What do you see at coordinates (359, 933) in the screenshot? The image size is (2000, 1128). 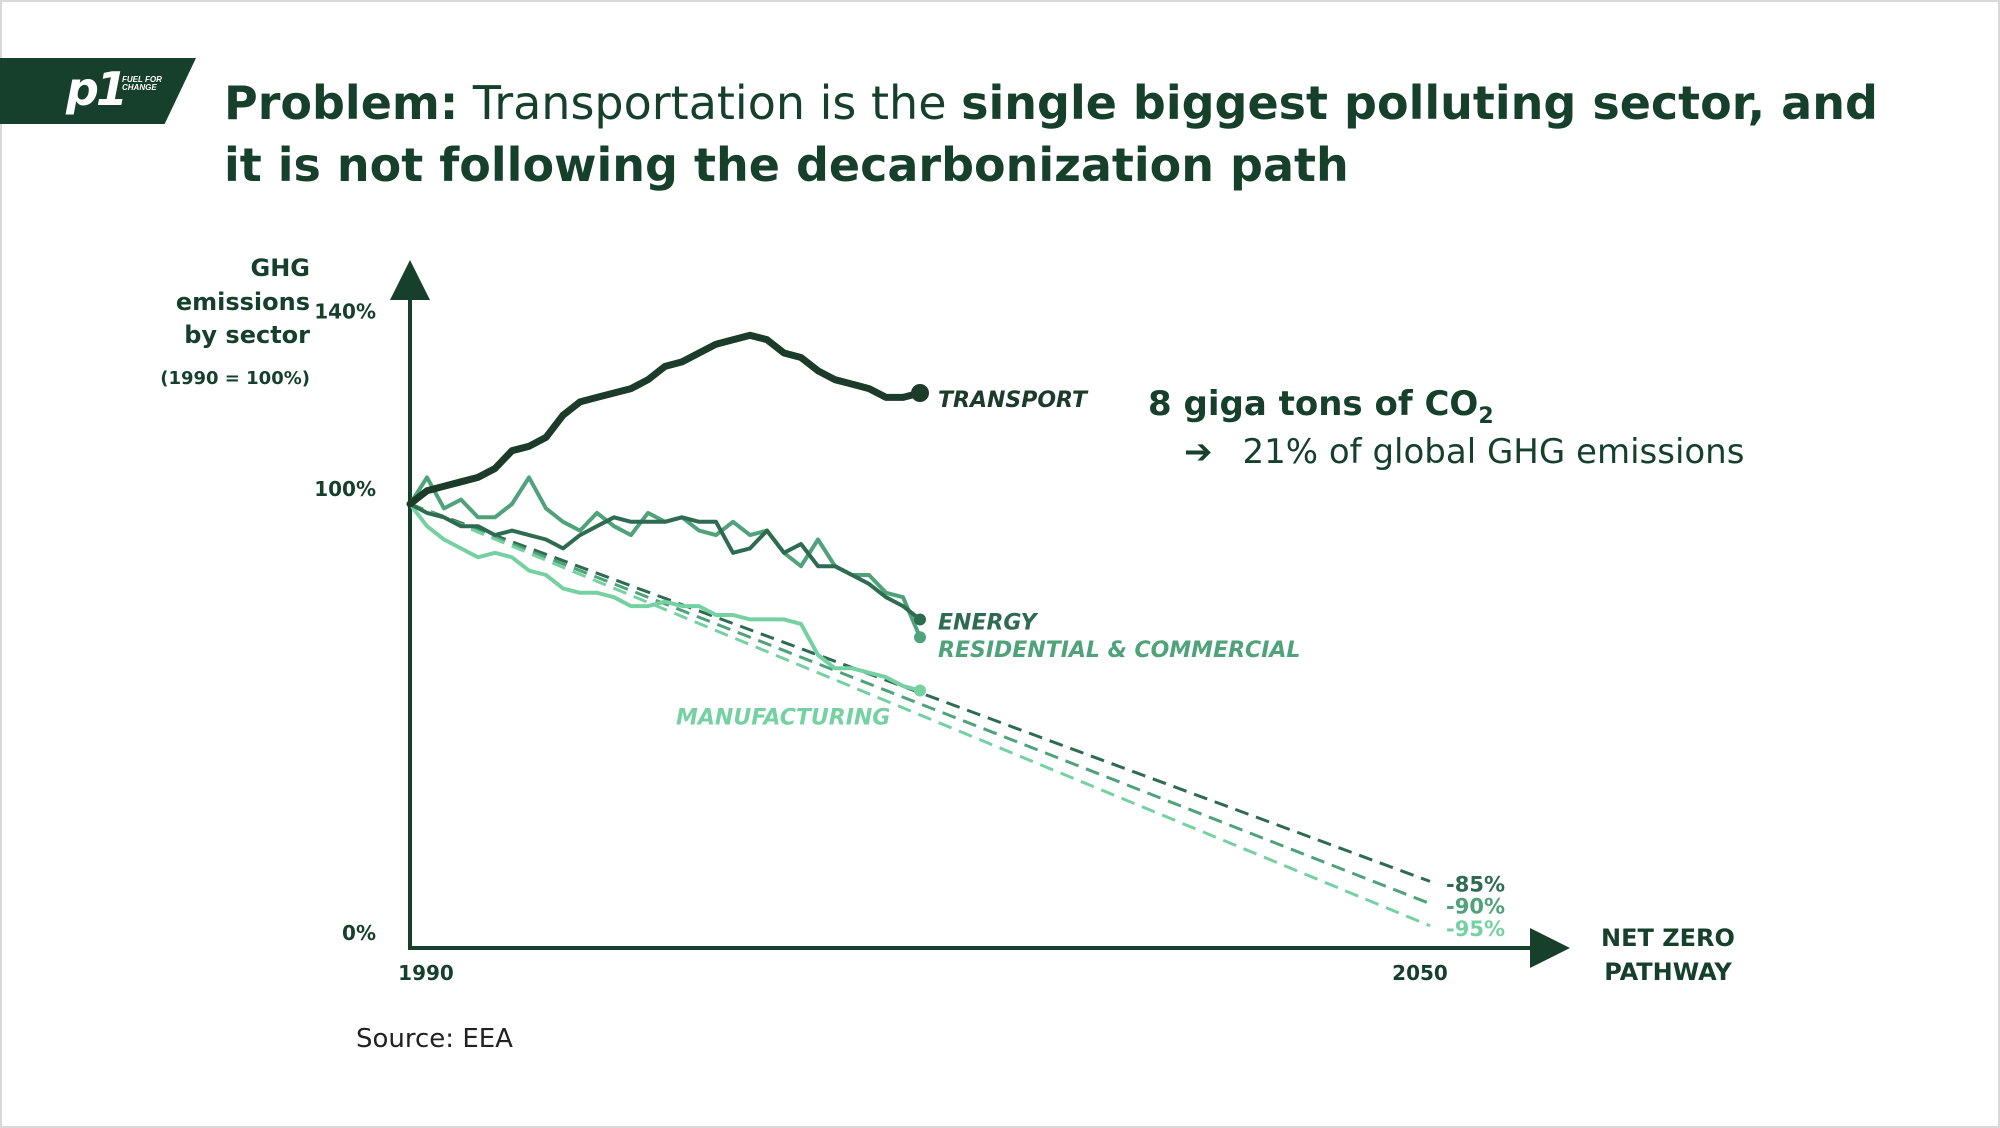 I see `y-tick-label: 0%` at bounding box center [359, 933].